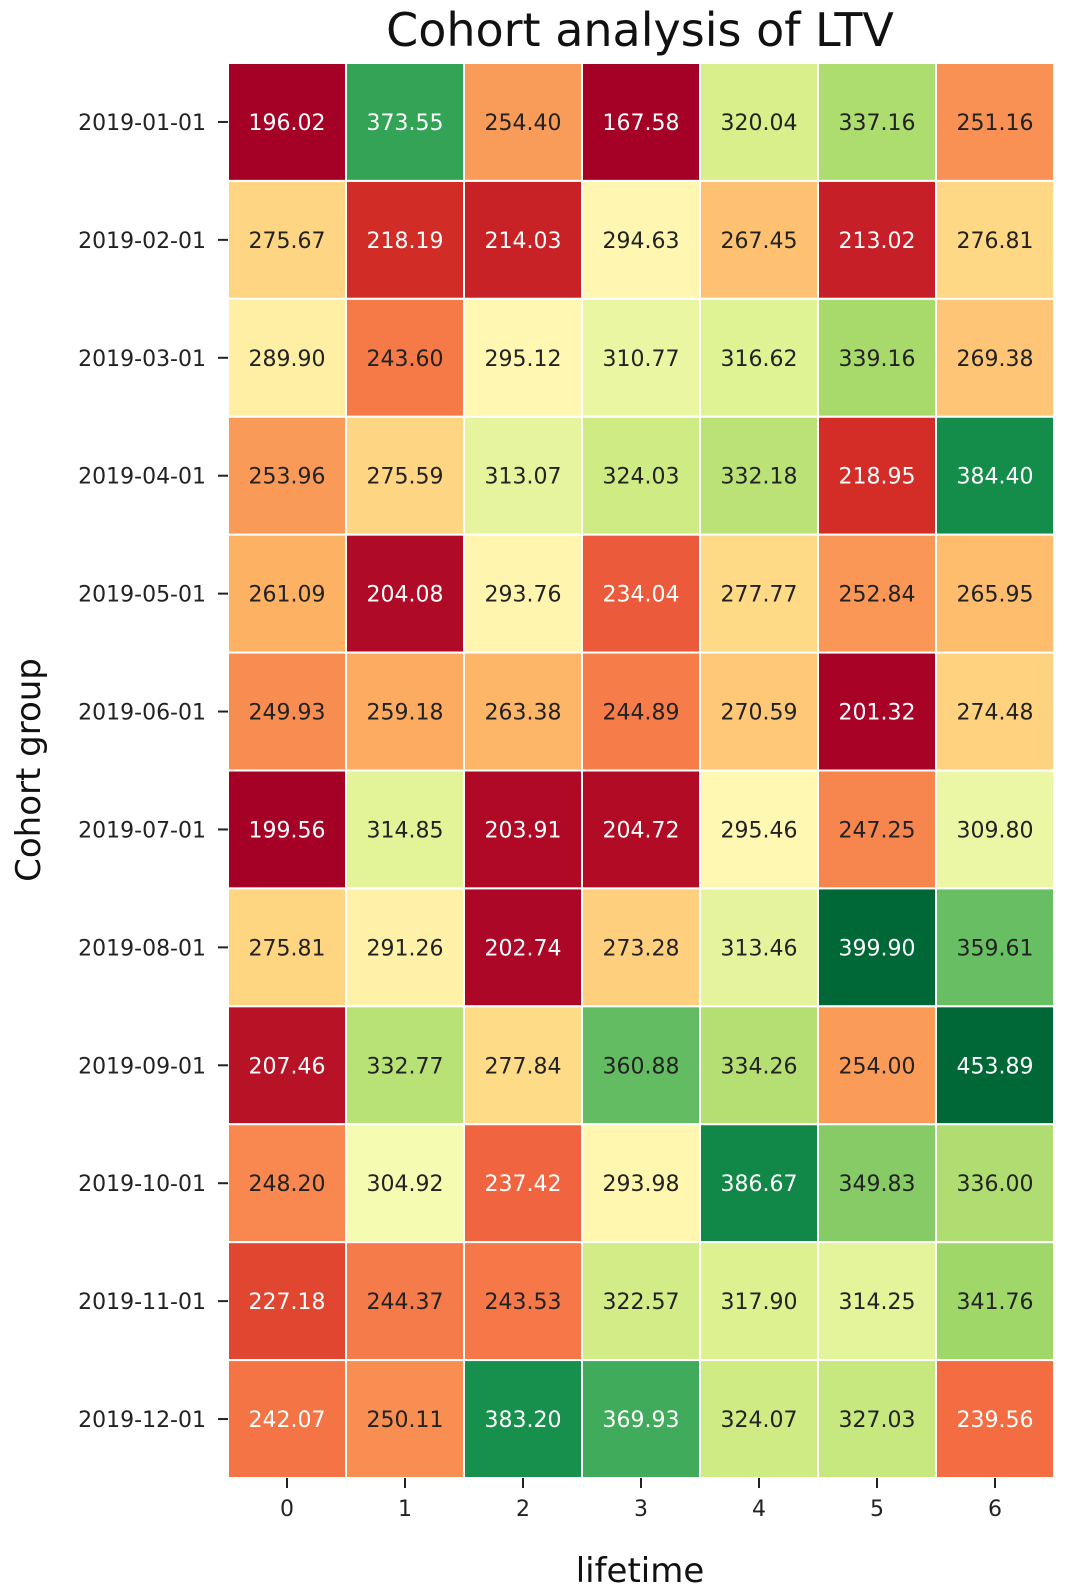 The width and height of the screenshot is (1084, 1594). I want to click on cell-value-label: 243.53, so click(523, 1302).